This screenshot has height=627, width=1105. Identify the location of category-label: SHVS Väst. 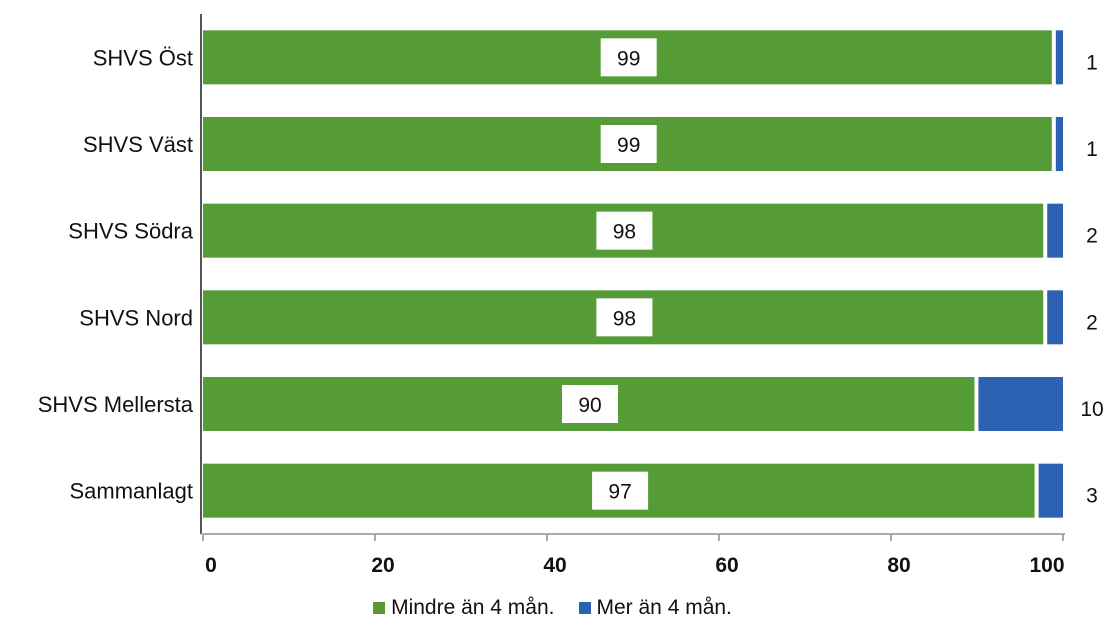
(138, 144).